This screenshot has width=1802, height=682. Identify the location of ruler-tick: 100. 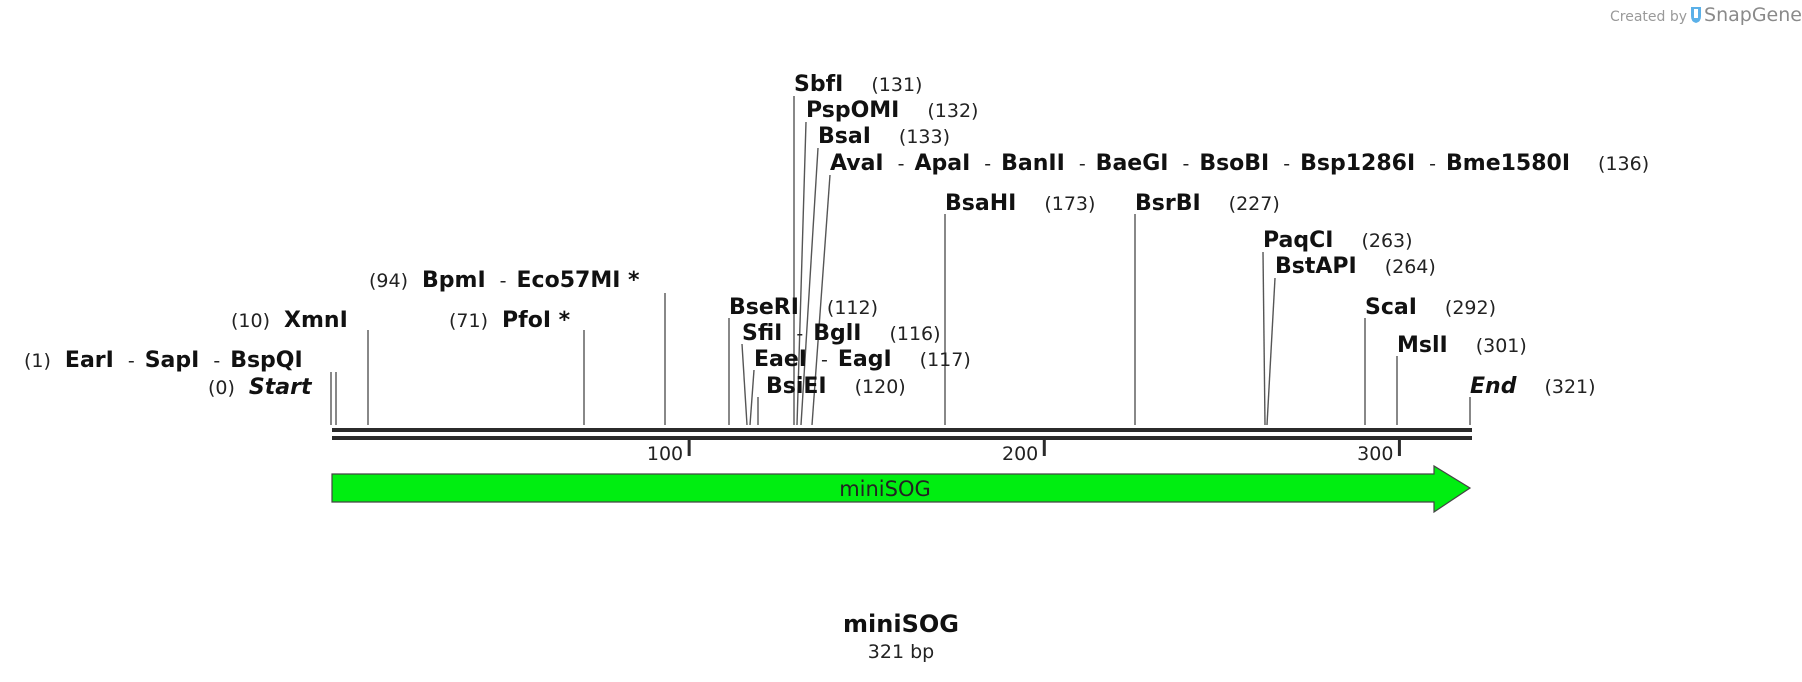
(669, 452).